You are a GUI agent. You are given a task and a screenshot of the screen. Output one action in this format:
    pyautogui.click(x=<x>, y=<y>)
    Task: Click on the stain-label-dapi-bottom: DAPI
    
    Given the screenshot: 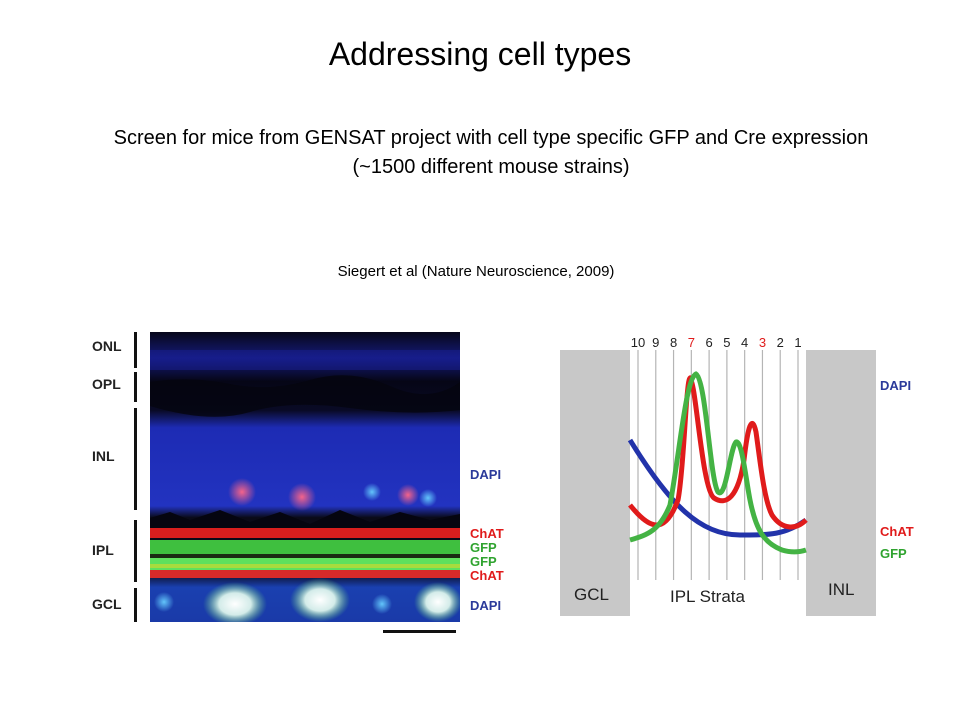 What is the action you would take?
    pyautogui.click(x=486, y=605)
    